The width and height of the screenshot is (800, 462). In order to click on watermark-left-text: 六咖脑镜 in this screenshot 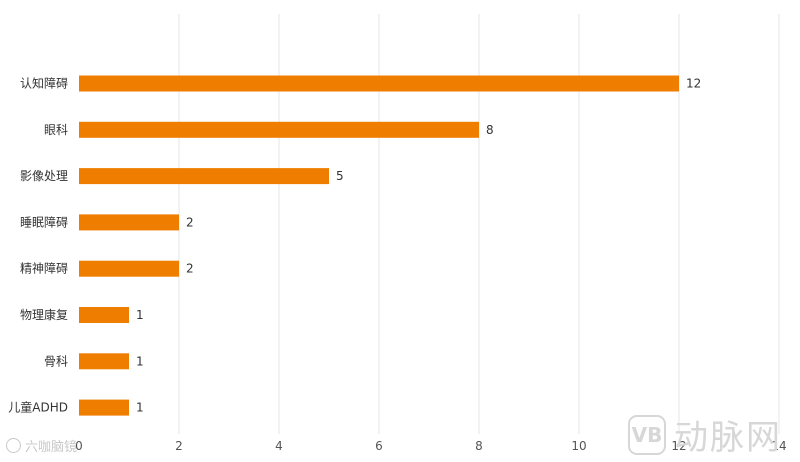, I will do `click(51, 447)`.